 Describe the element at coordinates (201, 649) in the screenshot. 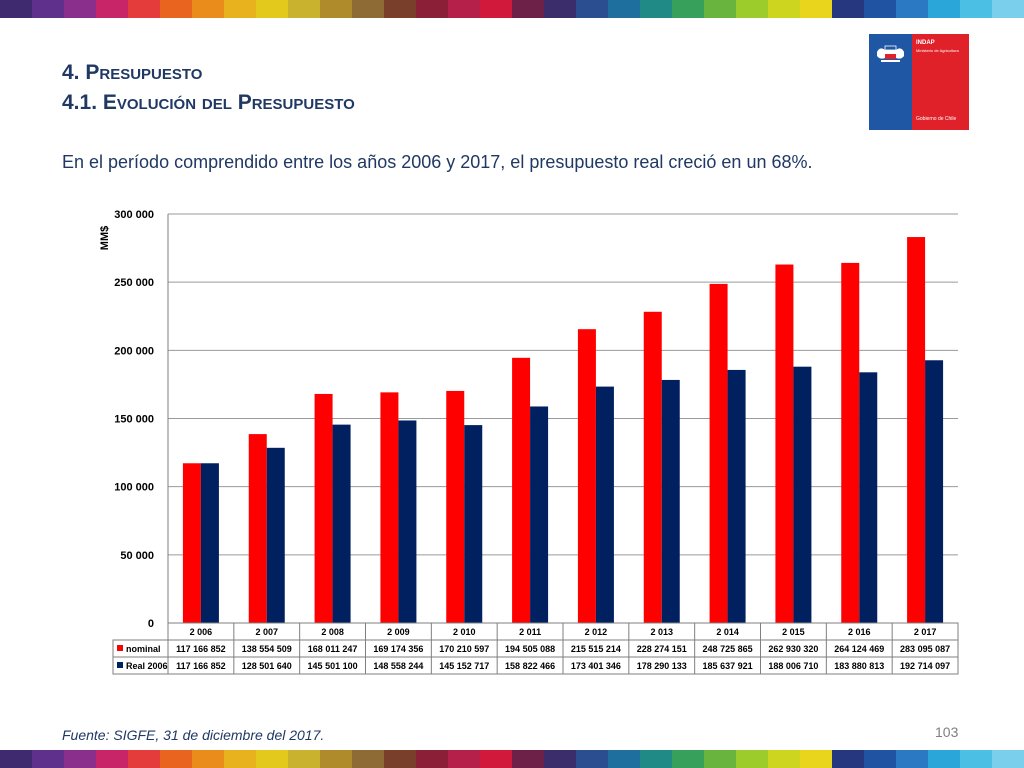

I see `table-value-label: 117 166 852` at that location.